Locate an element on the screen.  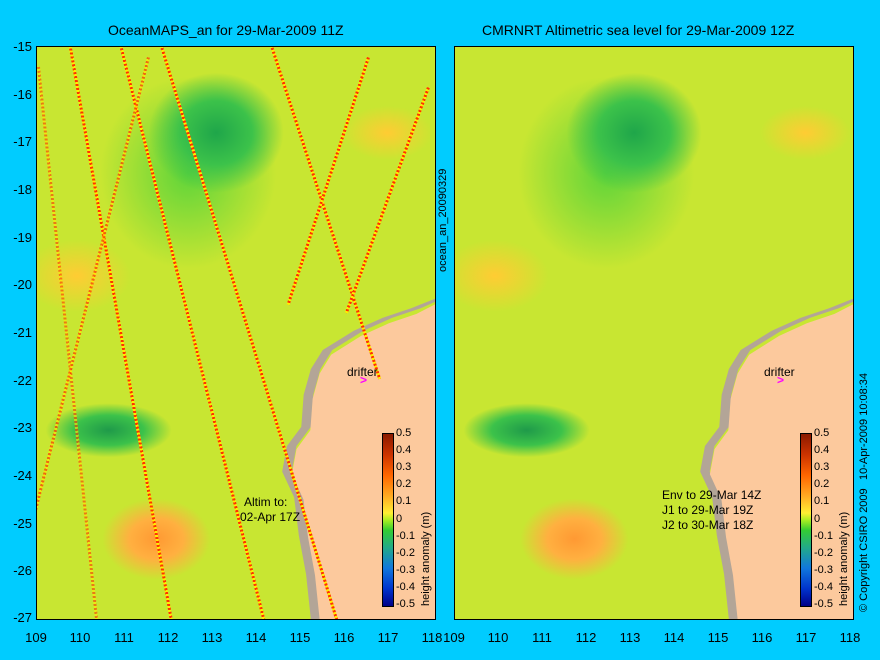
y-tick-label: -21 is located at coordinates (22, 332).